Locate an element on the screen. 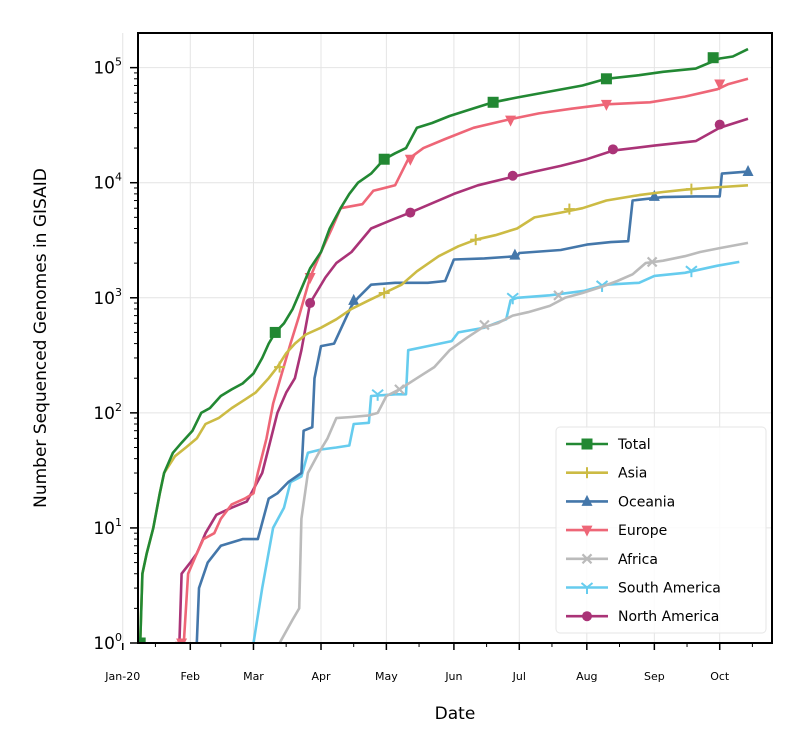 The height and width of the screenshot is (754, 805). y-tick-label: 10⁵ is located at coordinates (107, 67).